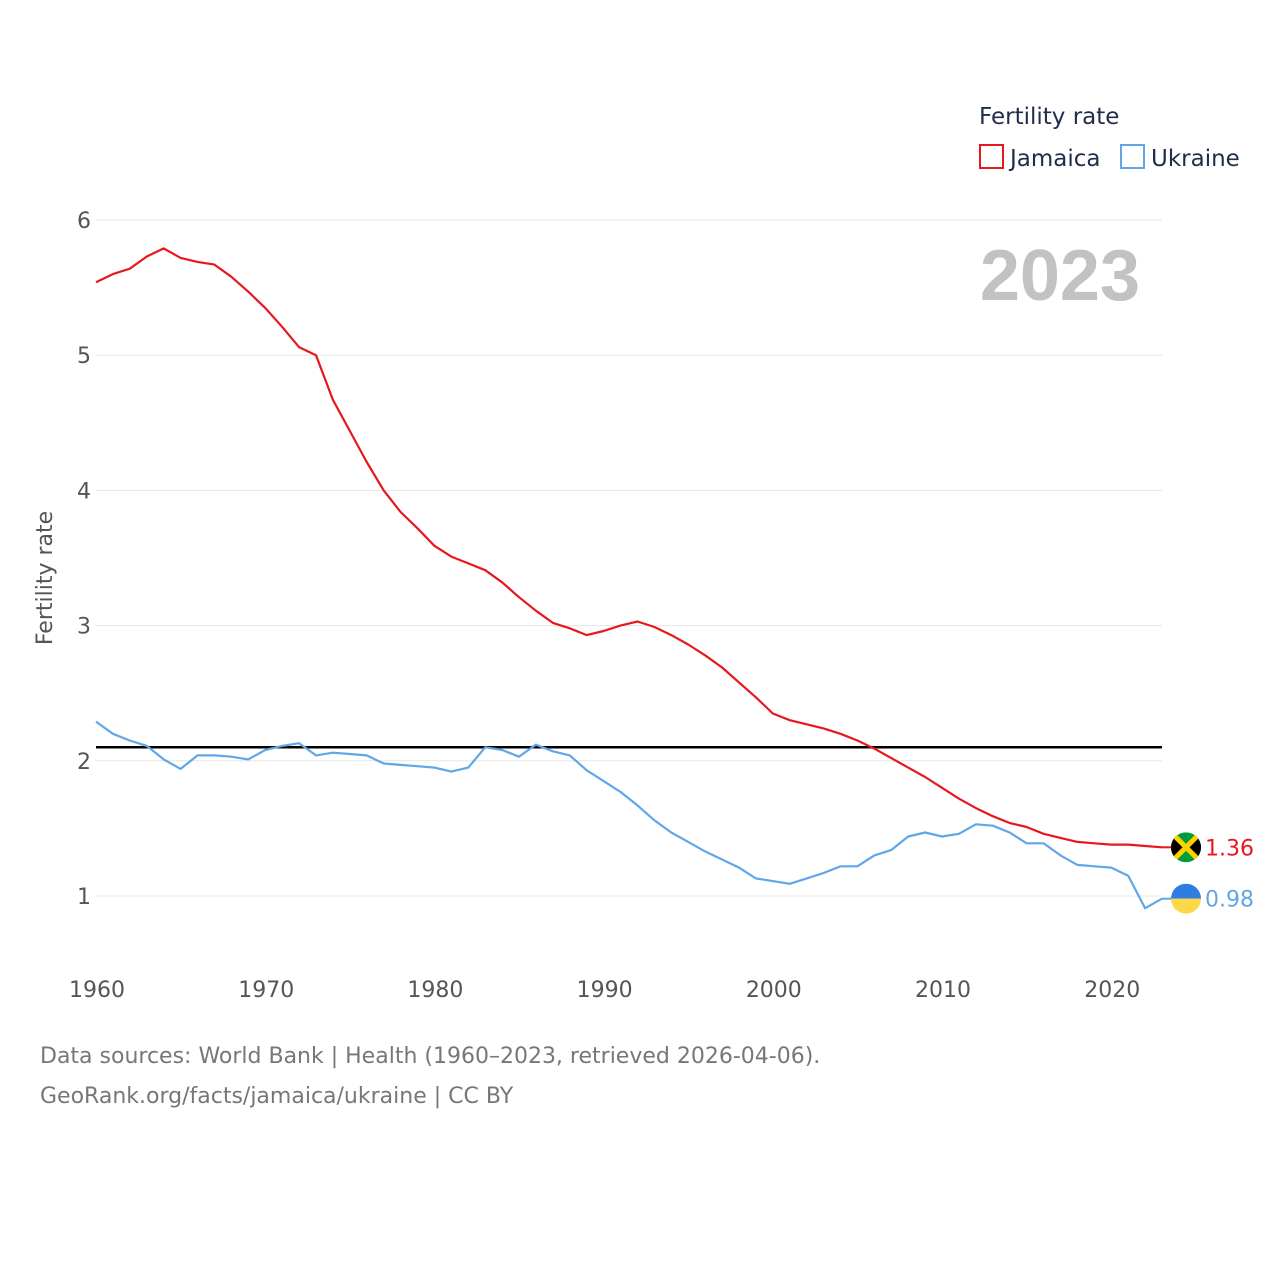  What do you see at coordinates (84, 762) in the screenshot?
I see `y-tick-2: 2` at bounding box center [84, 762].